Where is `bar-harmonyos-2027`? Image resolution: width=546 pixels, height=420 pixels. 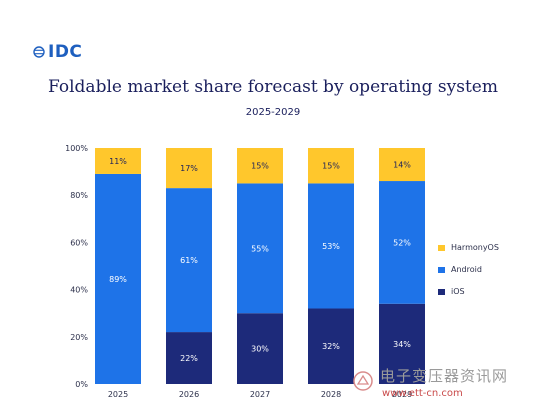 bar-harmonyos-2027 is located at coordinates (260, 166).